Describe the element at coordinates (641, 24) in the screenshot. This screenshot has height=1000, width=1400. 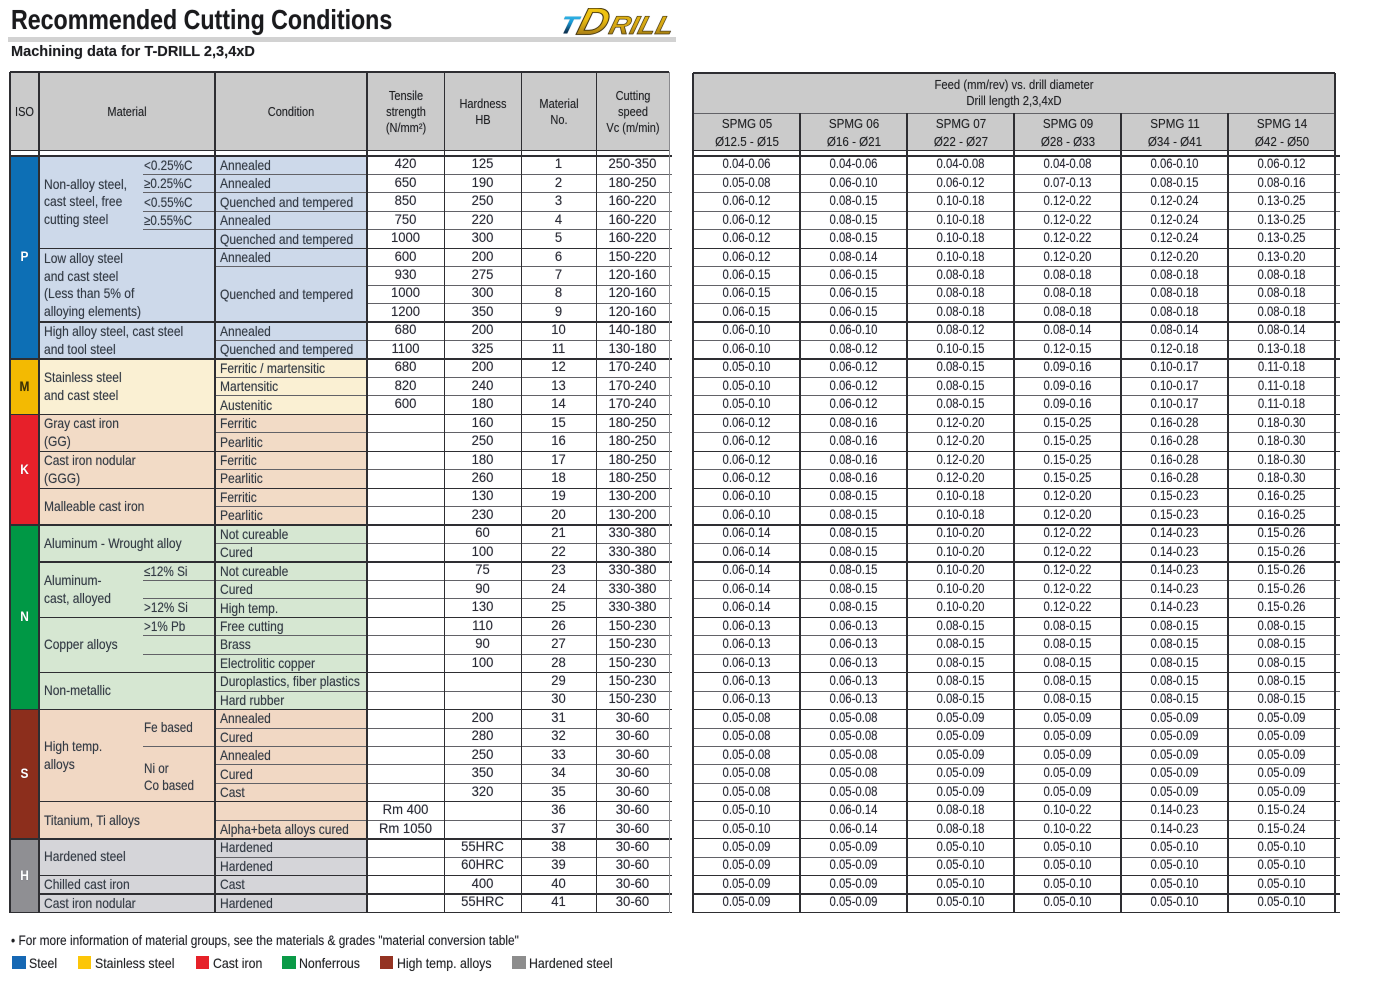
I see `svg-text: RILL` at that location.